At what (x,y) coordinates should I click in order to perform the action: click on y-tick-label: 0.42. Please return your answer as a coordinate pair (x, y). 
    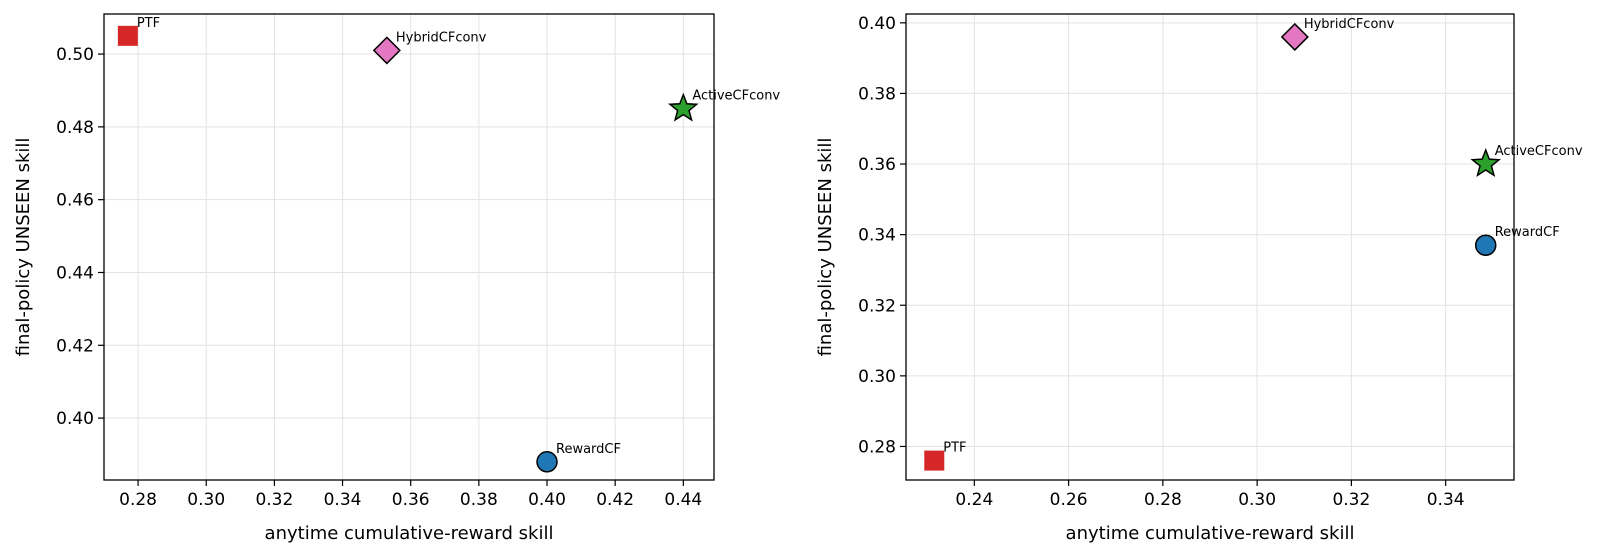
    Looking at the image, I should click on (75, 346).